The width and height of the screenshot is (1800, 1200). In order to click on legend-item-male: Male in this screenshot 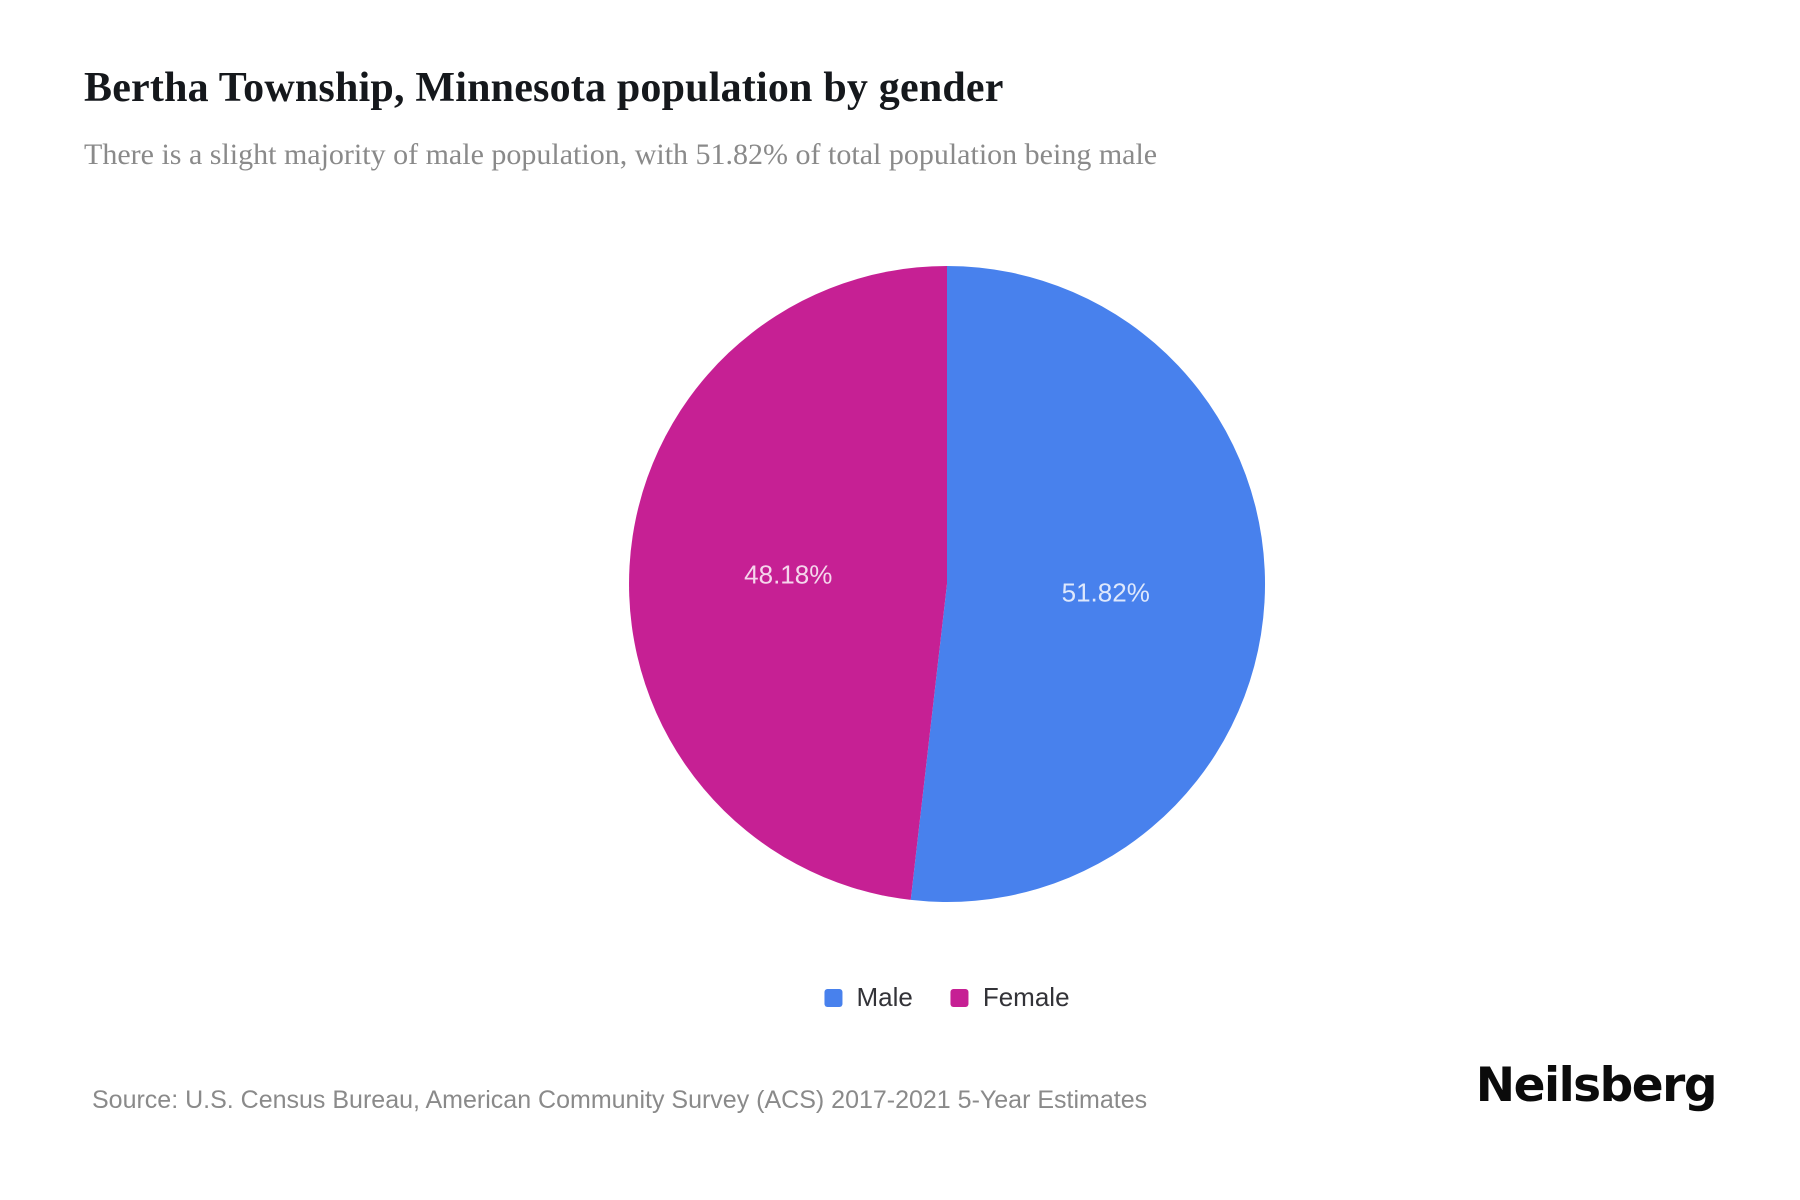, I will do `click(868, 997)`.